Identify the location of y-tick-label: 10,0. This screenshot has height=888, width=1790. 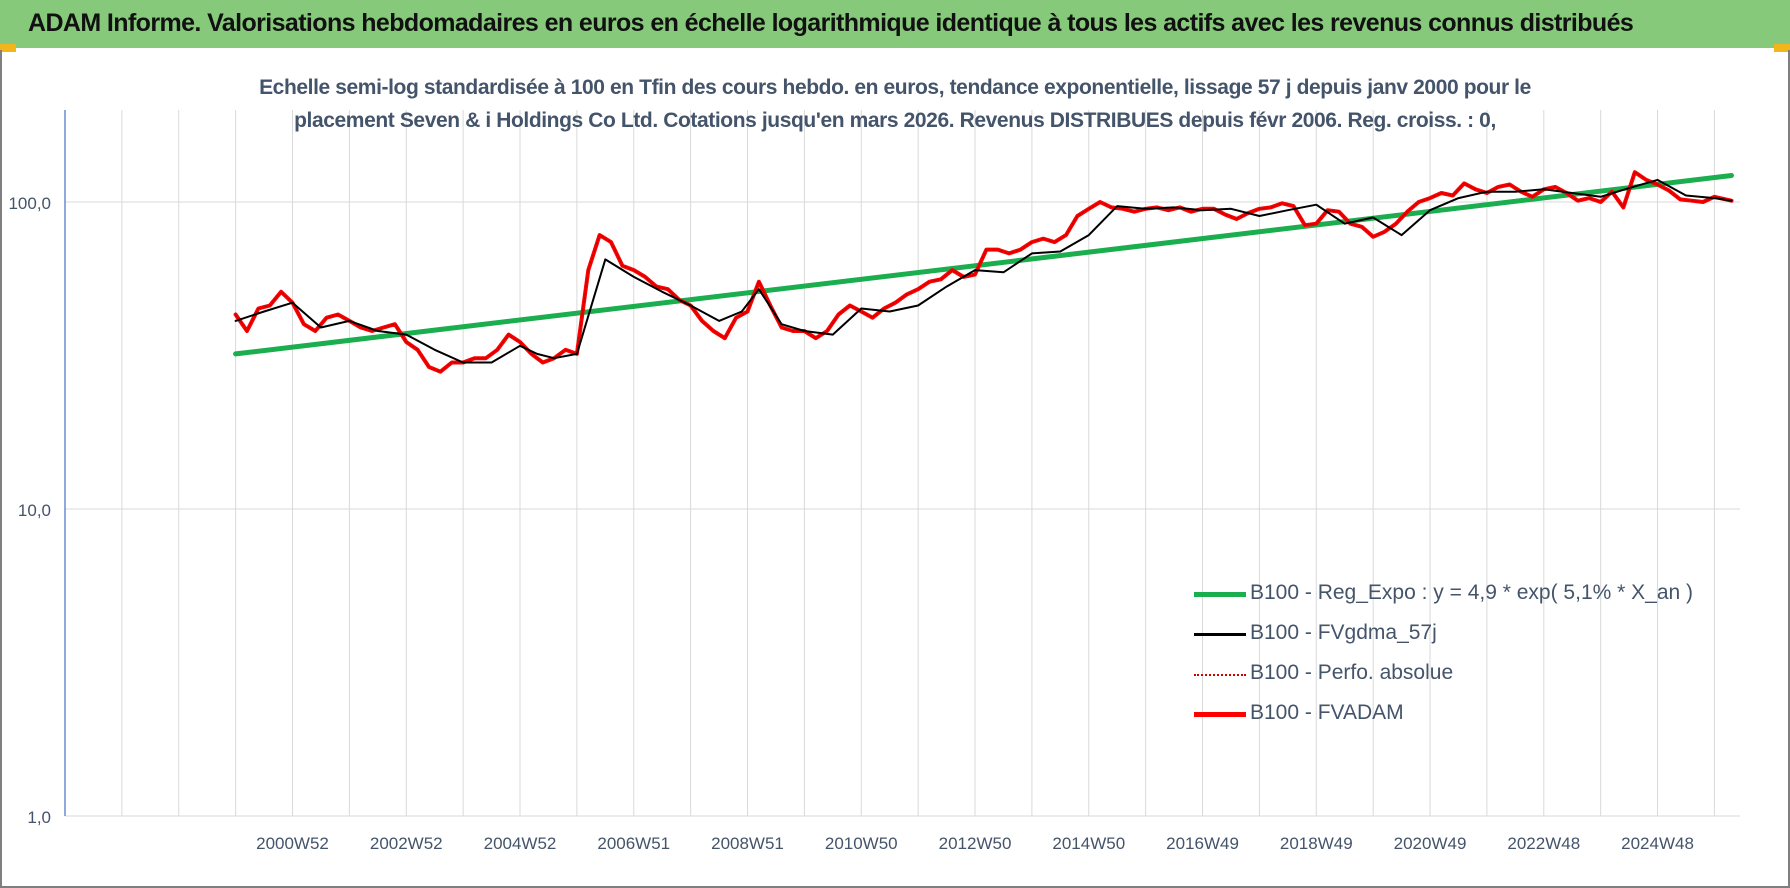
(34, 510).